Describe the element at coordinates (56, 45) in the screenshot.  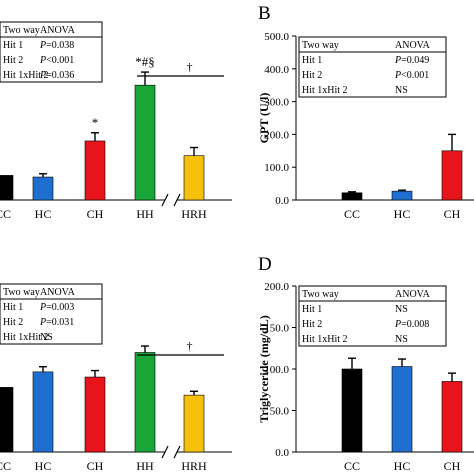
I see `table-cell: P=0.038` at that location.